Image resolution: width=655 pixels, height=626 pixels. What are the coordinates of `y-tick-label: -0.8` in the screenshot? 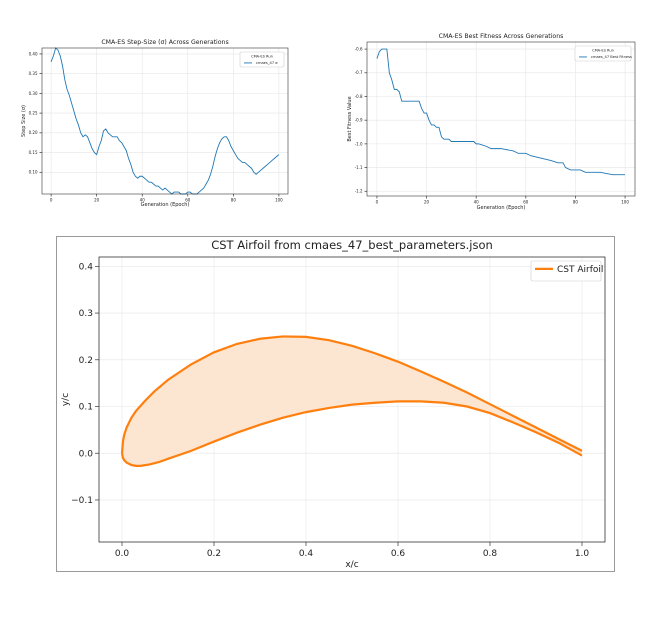 It's located at (359, 96).